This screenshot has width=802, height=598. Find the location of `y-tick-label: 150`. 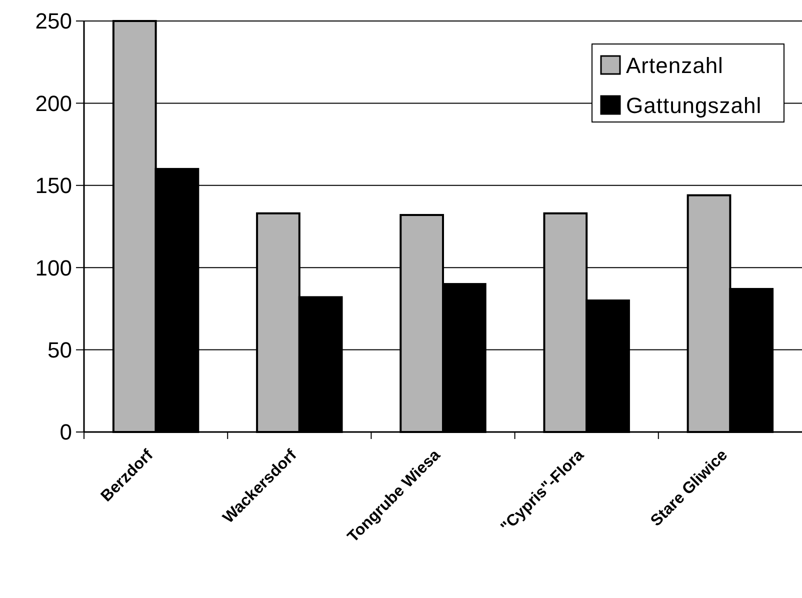

y-tick-label: 150 is located at coordinates (53, 185).